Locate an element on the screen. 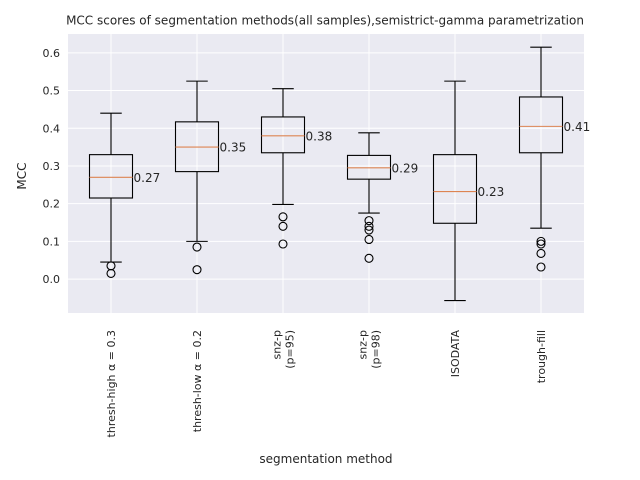 The width and height of the screenshot is (640, 480). box-group: 0.38 is located at coordinates (296, 168).